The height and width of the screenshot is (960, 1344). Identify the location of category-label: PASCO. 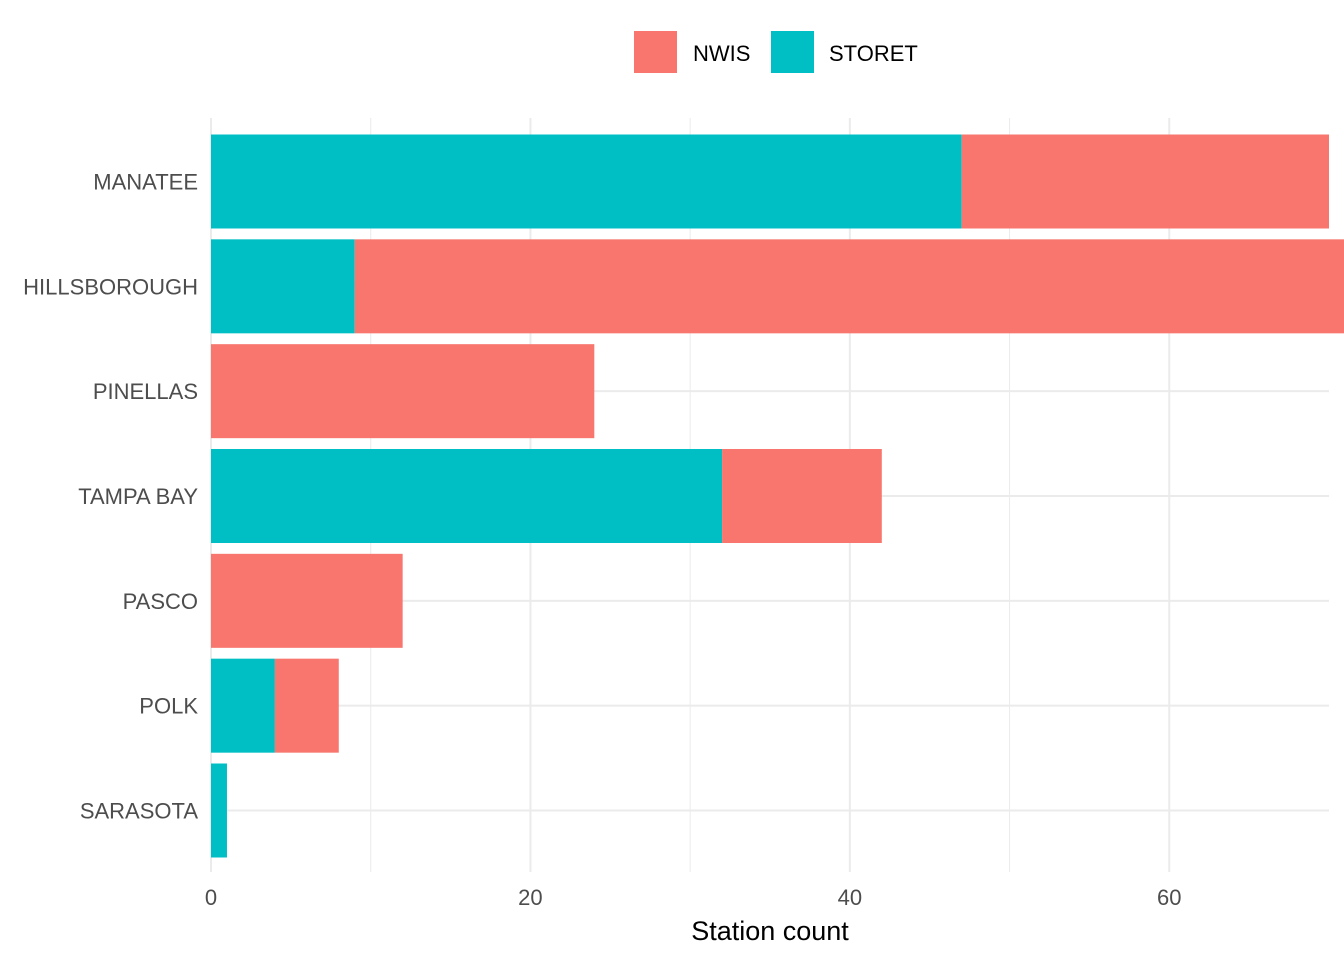
(160, 601).